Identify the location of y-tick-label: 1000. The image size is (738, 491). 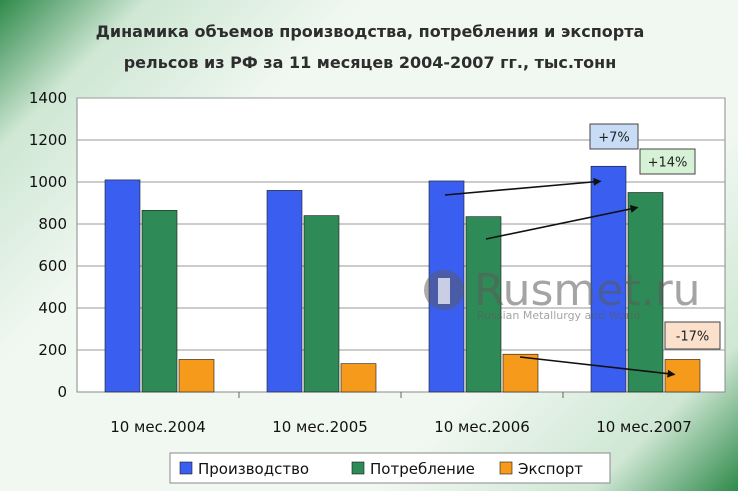
(48, 182).